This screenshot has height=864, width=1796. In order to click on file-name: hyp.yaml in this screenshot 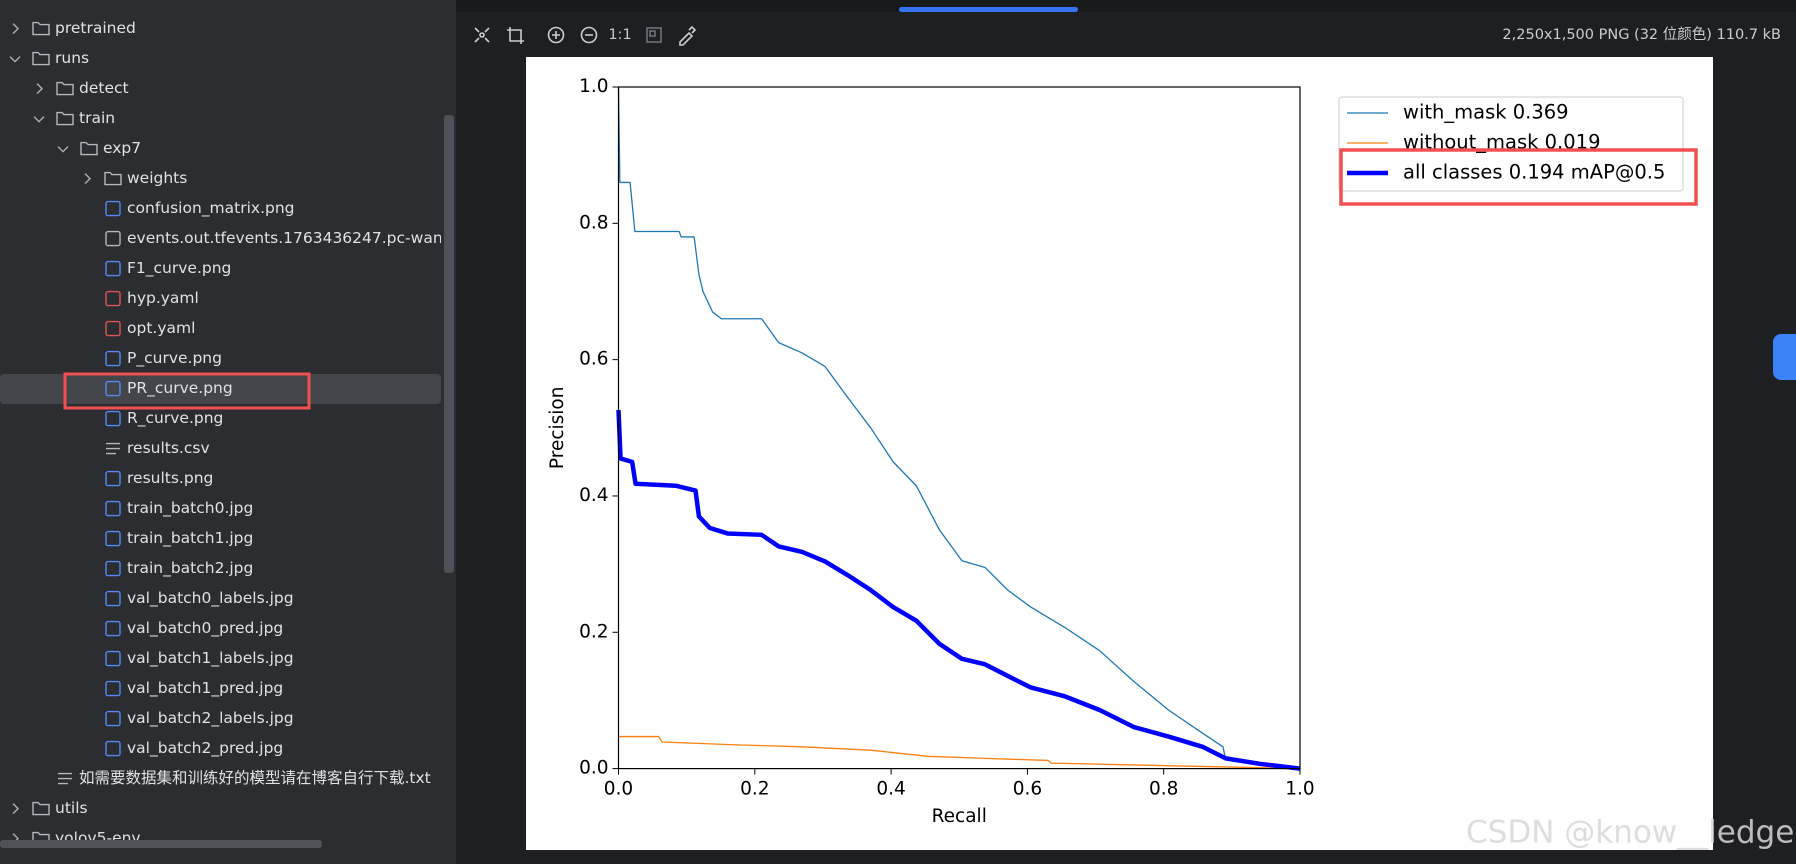, I will do `click(163, 298)`.